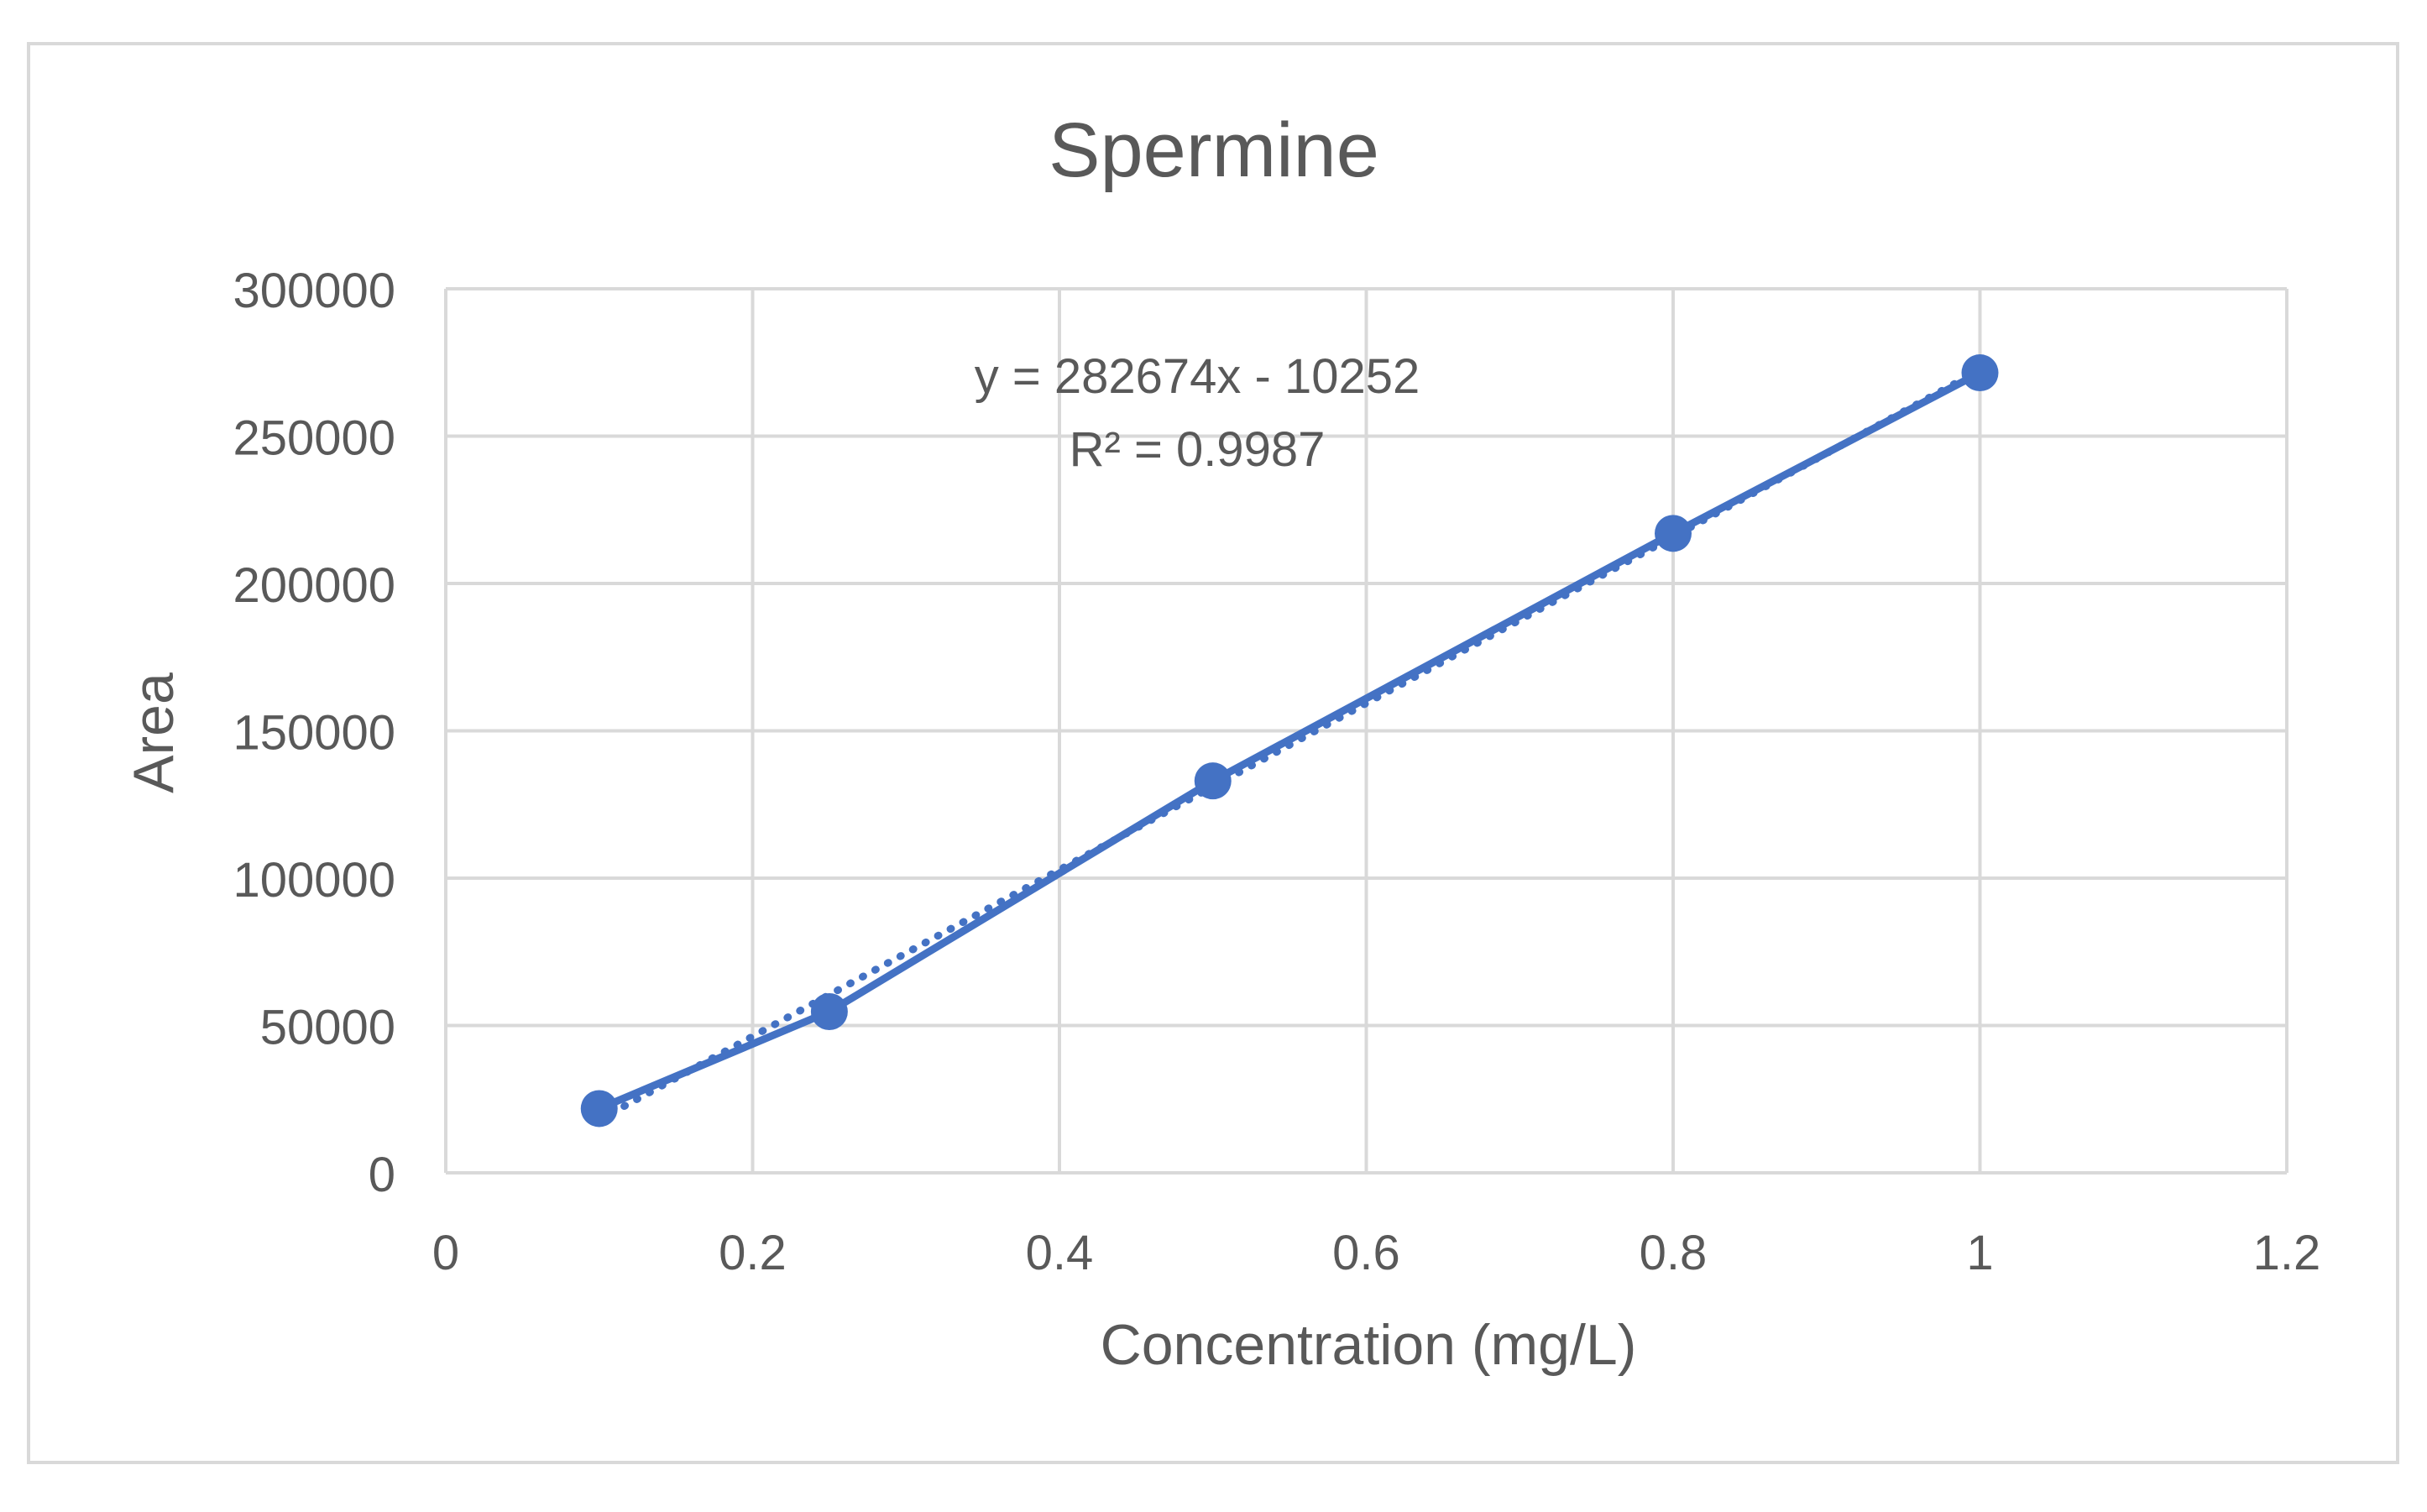 The height and width of the screenshot is (1512, 2427). I want to click on x-axis-tick-labels: 0 0.2 0.4 0.6 0.8 1 1.2, so click(1376, 1253).